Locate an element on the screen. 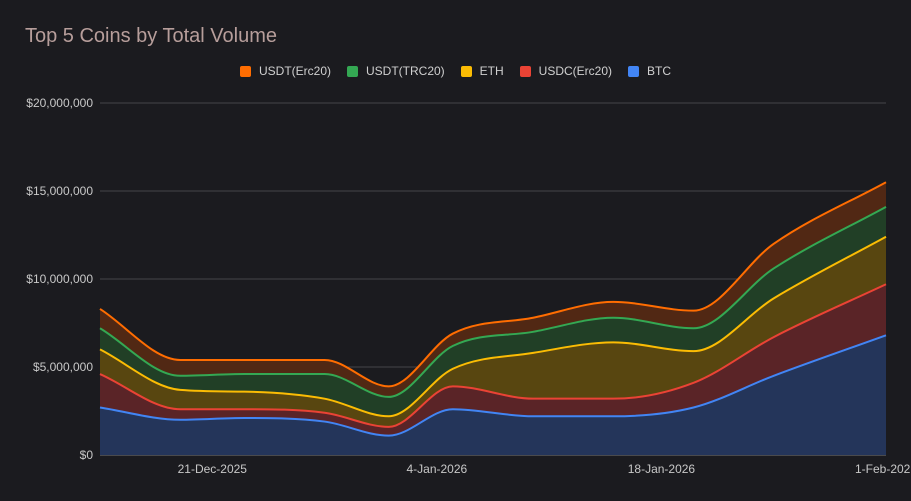 This screenshot has height=501, width=911. legend-swatch-btc is located at coordinates (634, 71).